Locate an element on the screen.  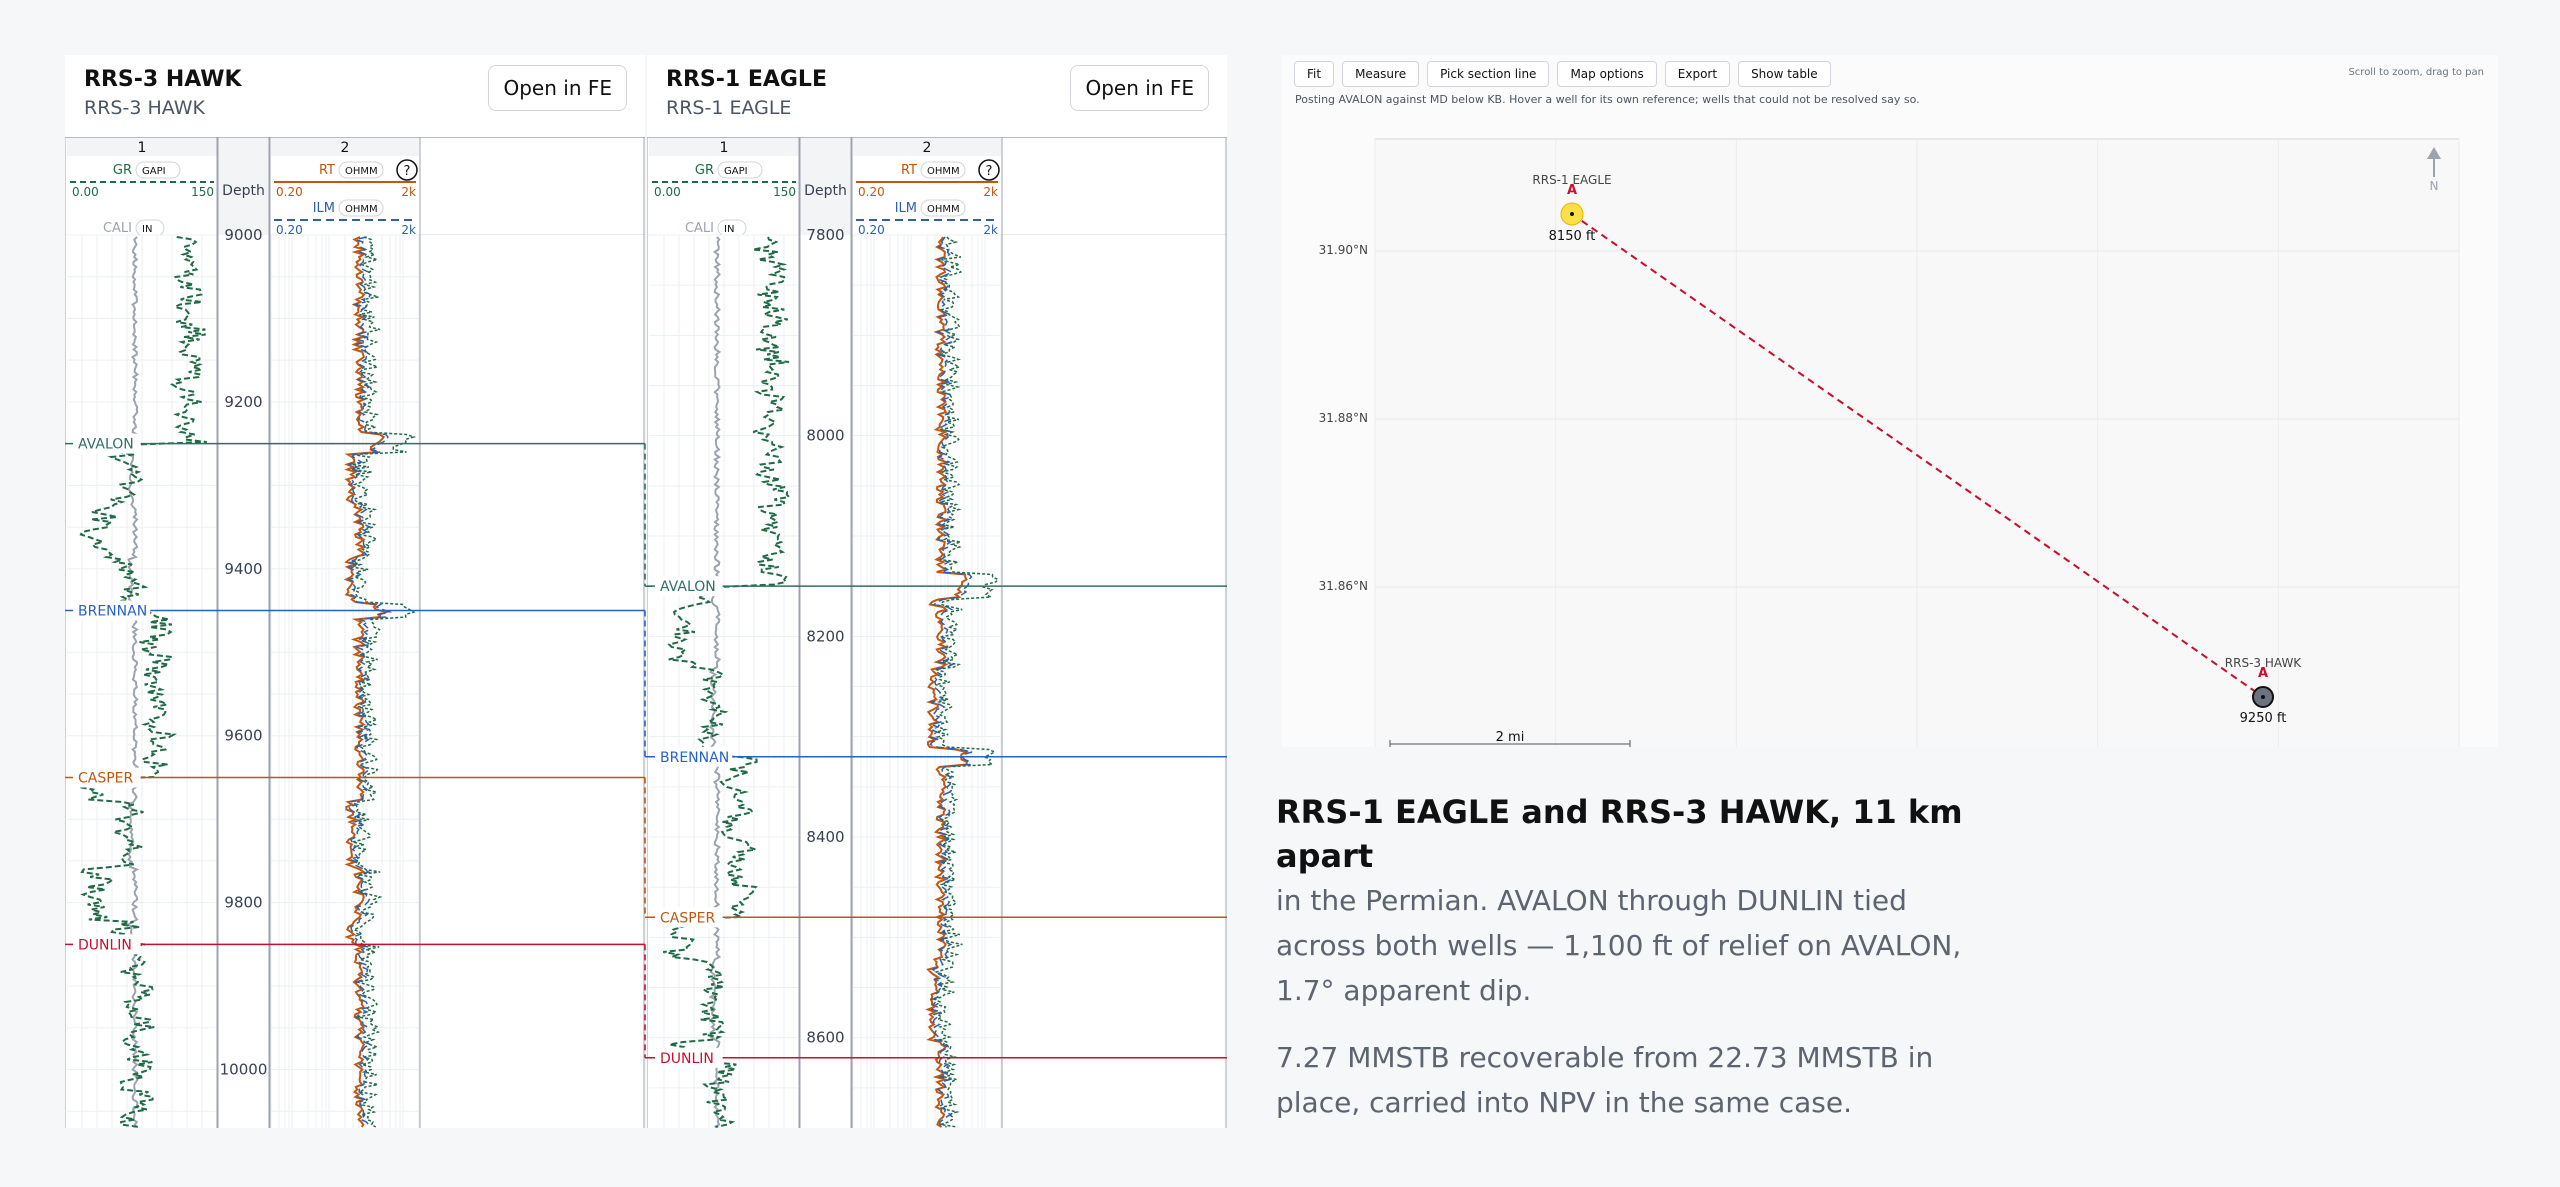
depth-tick: 9600 is located at coordinates (243, 736).